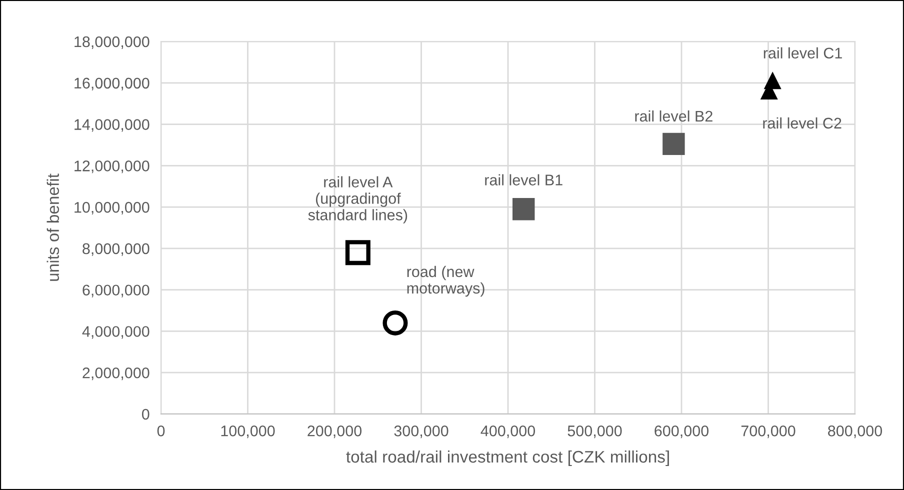 The width and height of the screenshot is (904, 490). Describe the element at coordinates (802, 123) in the screenshot. I see `series-label: rail level C2` at that location.